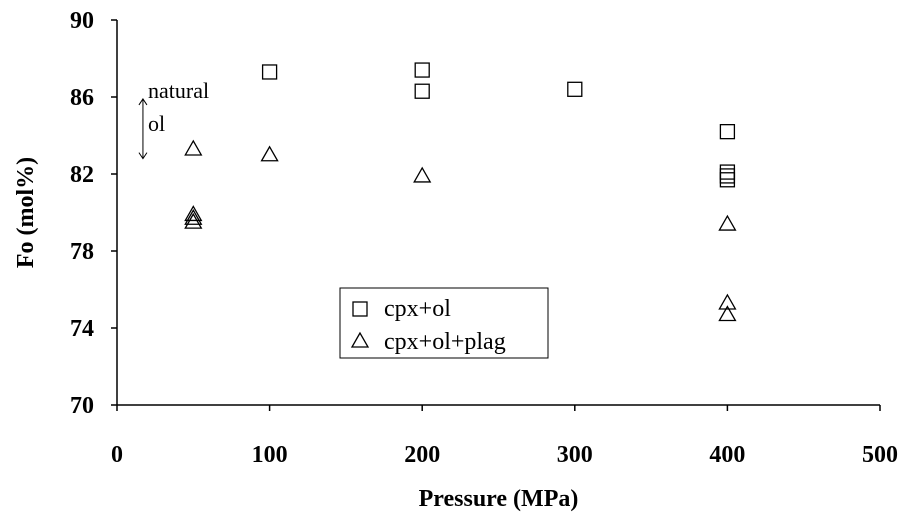 This screenshot has height=516, width=905. Describe the element at coordinates (422, 455) in the screenshot. I see `x-tick-label: 200` at that location.